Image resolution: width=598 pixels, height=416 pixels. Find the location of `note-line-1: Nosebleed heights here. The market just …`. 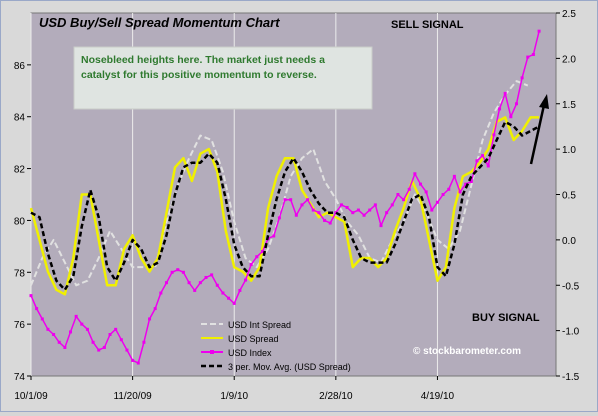

note-line-1: Nosebleed heights here. The market just … is located at coordinates (203, 60).